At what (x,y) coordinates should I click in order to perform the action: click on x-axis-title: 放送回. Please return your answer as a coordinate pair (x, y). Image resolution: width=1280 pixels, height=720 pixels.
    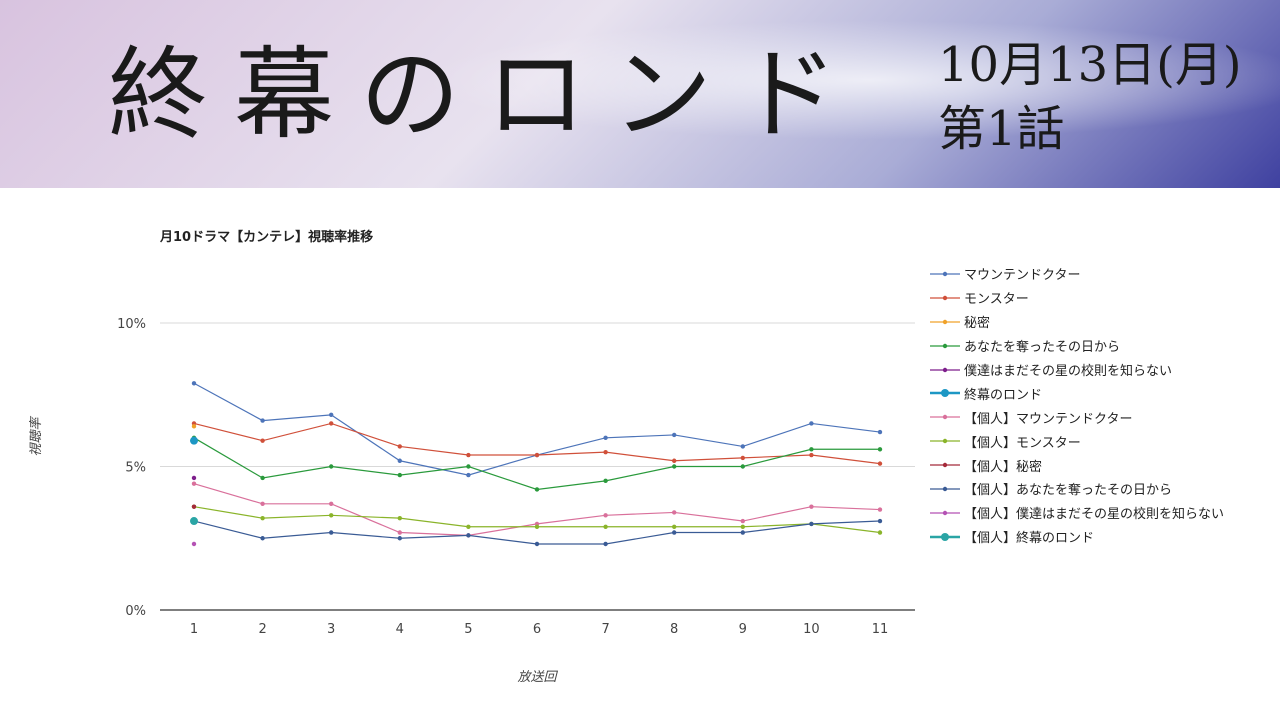
    Looking at the image, I should click on (537, 677).